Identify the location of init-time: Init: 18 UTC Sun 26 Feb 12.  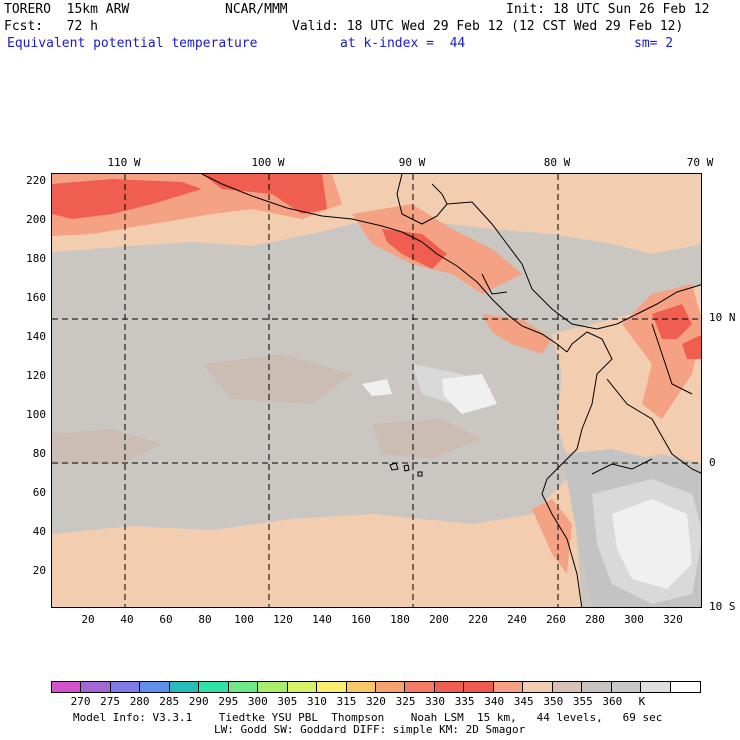
(608, 9).